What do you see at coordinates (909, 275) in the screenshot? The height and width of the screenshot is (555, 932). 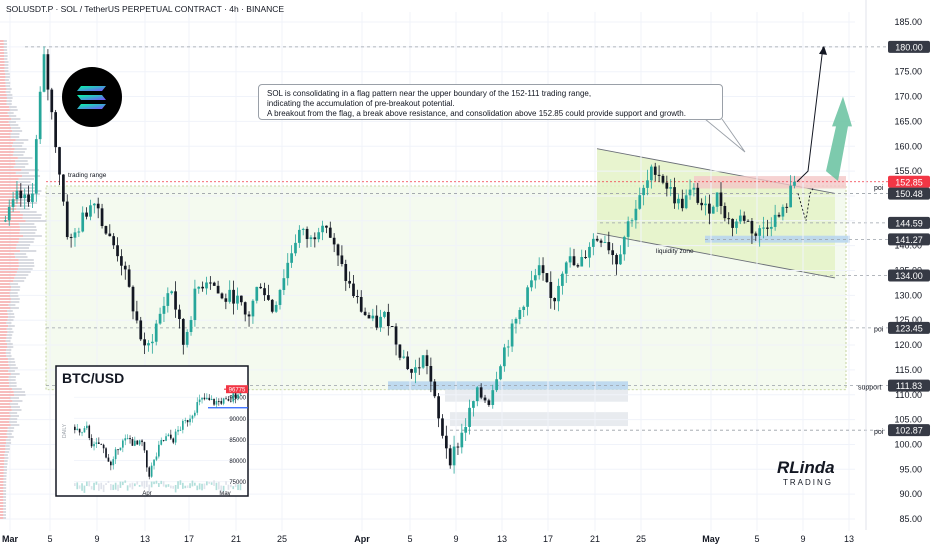 I see `price-label-box` at bounding box center [909, 275].